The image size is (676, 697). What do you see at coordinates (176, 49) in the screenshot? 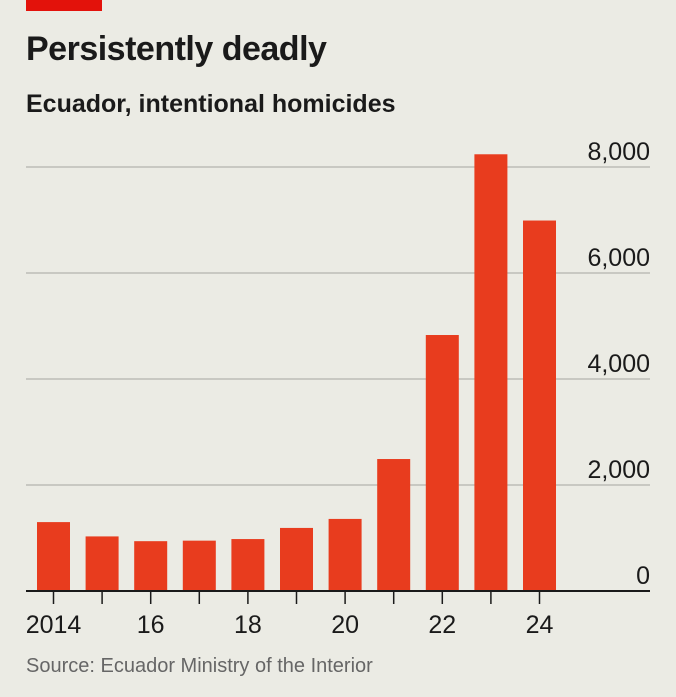
I see `chart-title: Persistently deadly` at bounding box center [176, 49].